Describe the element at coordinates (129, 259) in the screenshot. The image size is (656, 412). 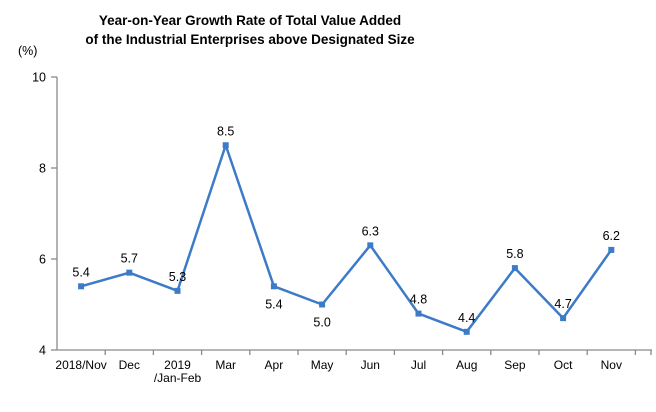
I see `data-point-label: 5.7` at that location.